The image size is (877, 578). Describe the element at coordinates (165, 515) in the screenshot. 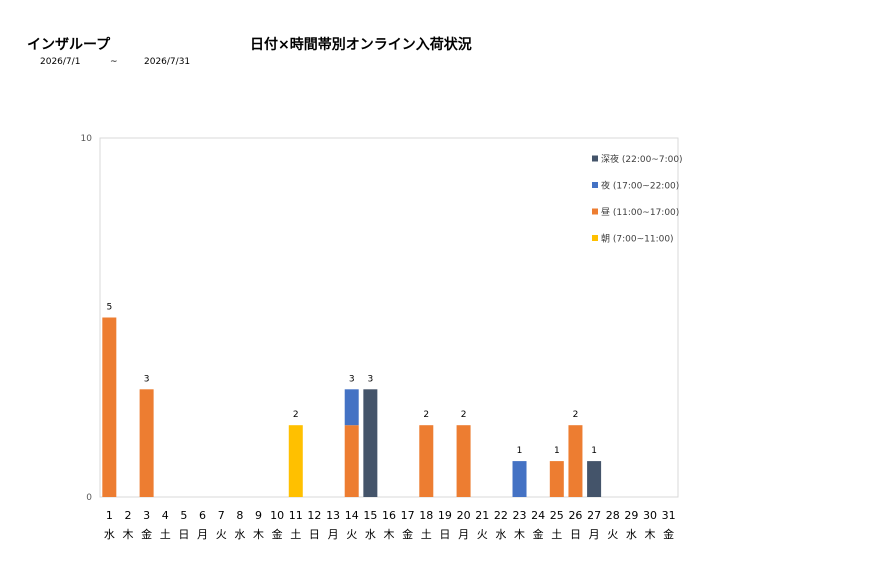

I see `x-tick-label: 4` at that location.